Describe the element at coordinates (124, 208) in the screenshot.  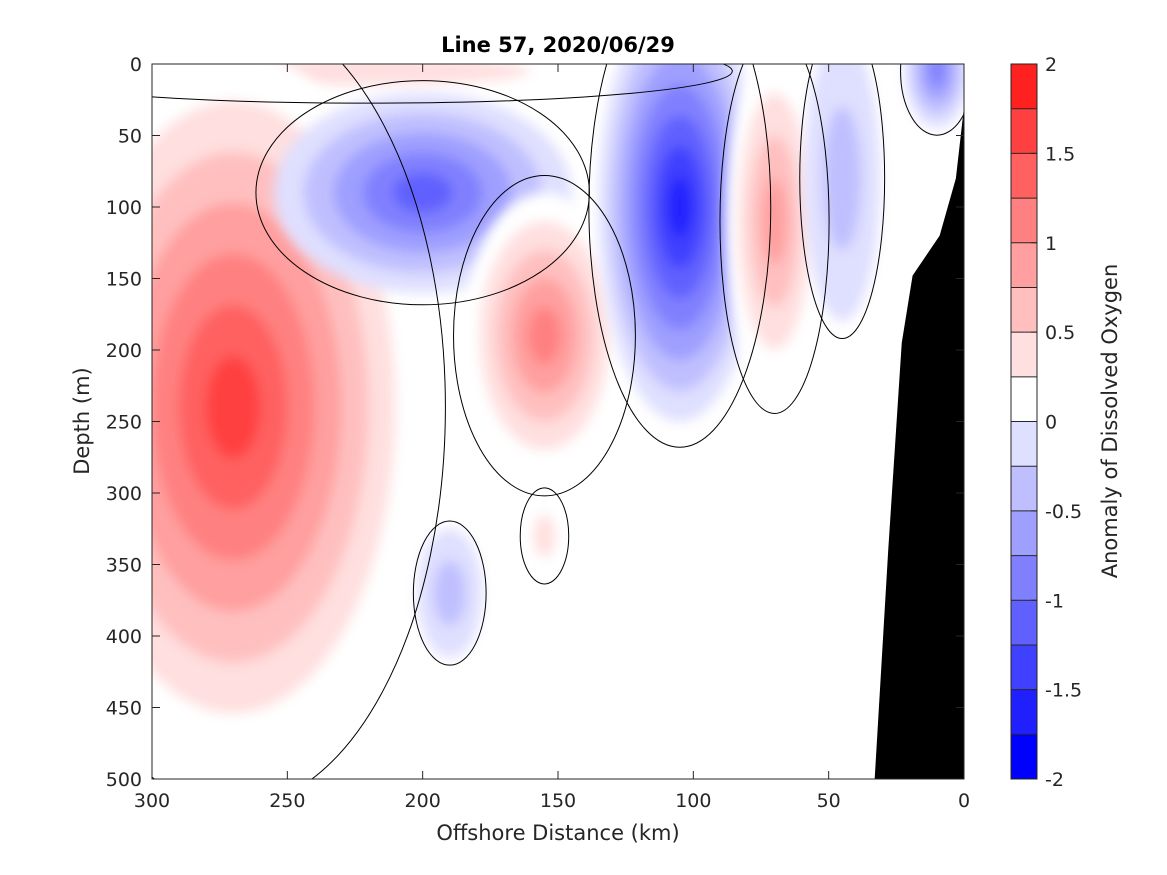
I see `y-tick-label: 100` at that location.